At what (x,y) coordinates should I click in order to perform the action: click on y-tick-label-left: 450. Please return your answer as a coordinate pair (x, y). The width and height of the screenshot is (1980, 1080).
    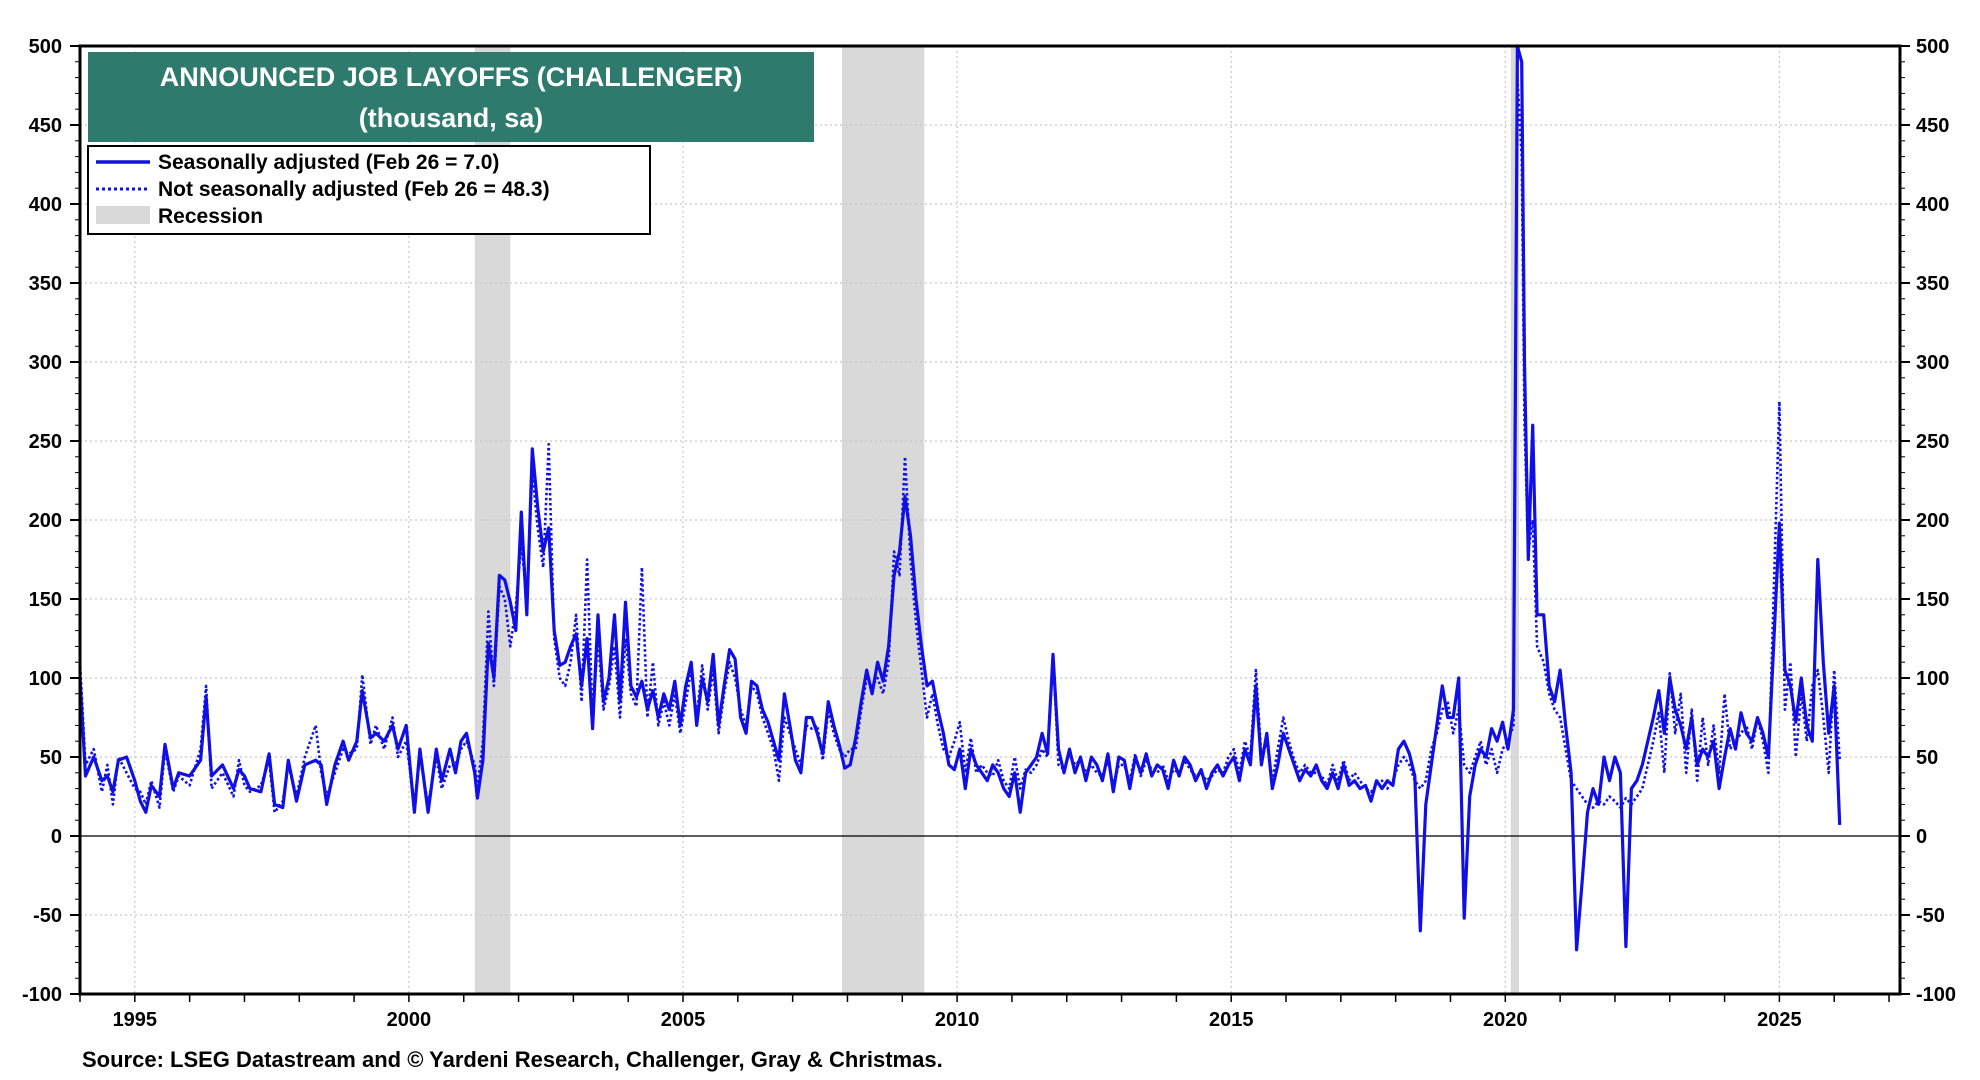
    Looking at the image, I should click on (45, 126).